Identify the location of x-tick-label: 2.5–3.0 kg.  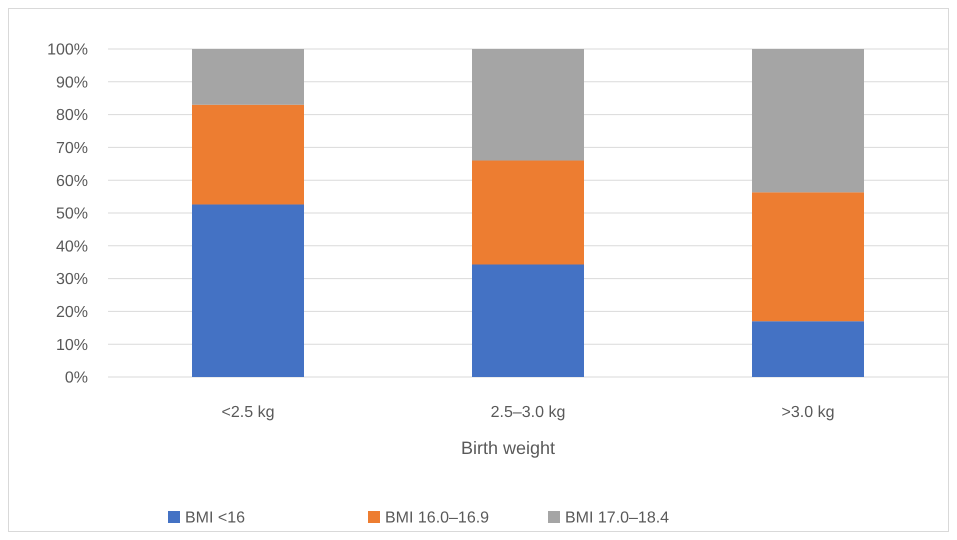
(528, 412).